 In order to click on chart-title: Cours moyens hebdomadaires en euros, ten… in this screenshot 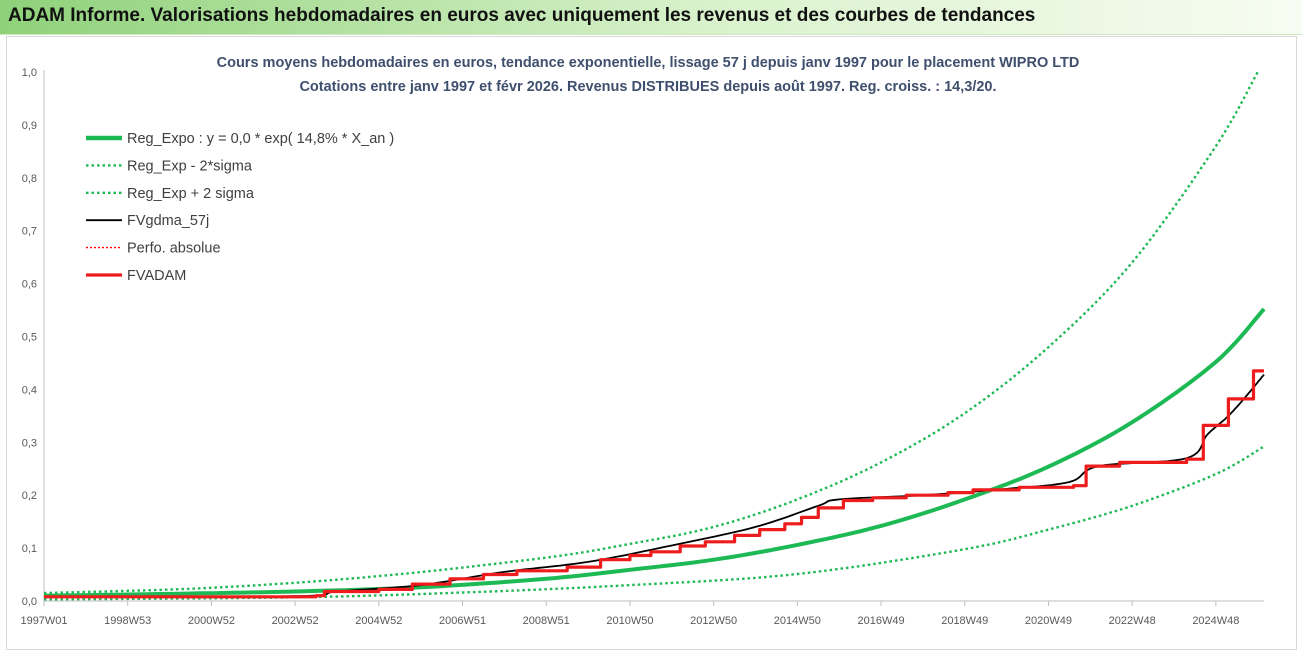, I will do `click(648, 63)`.